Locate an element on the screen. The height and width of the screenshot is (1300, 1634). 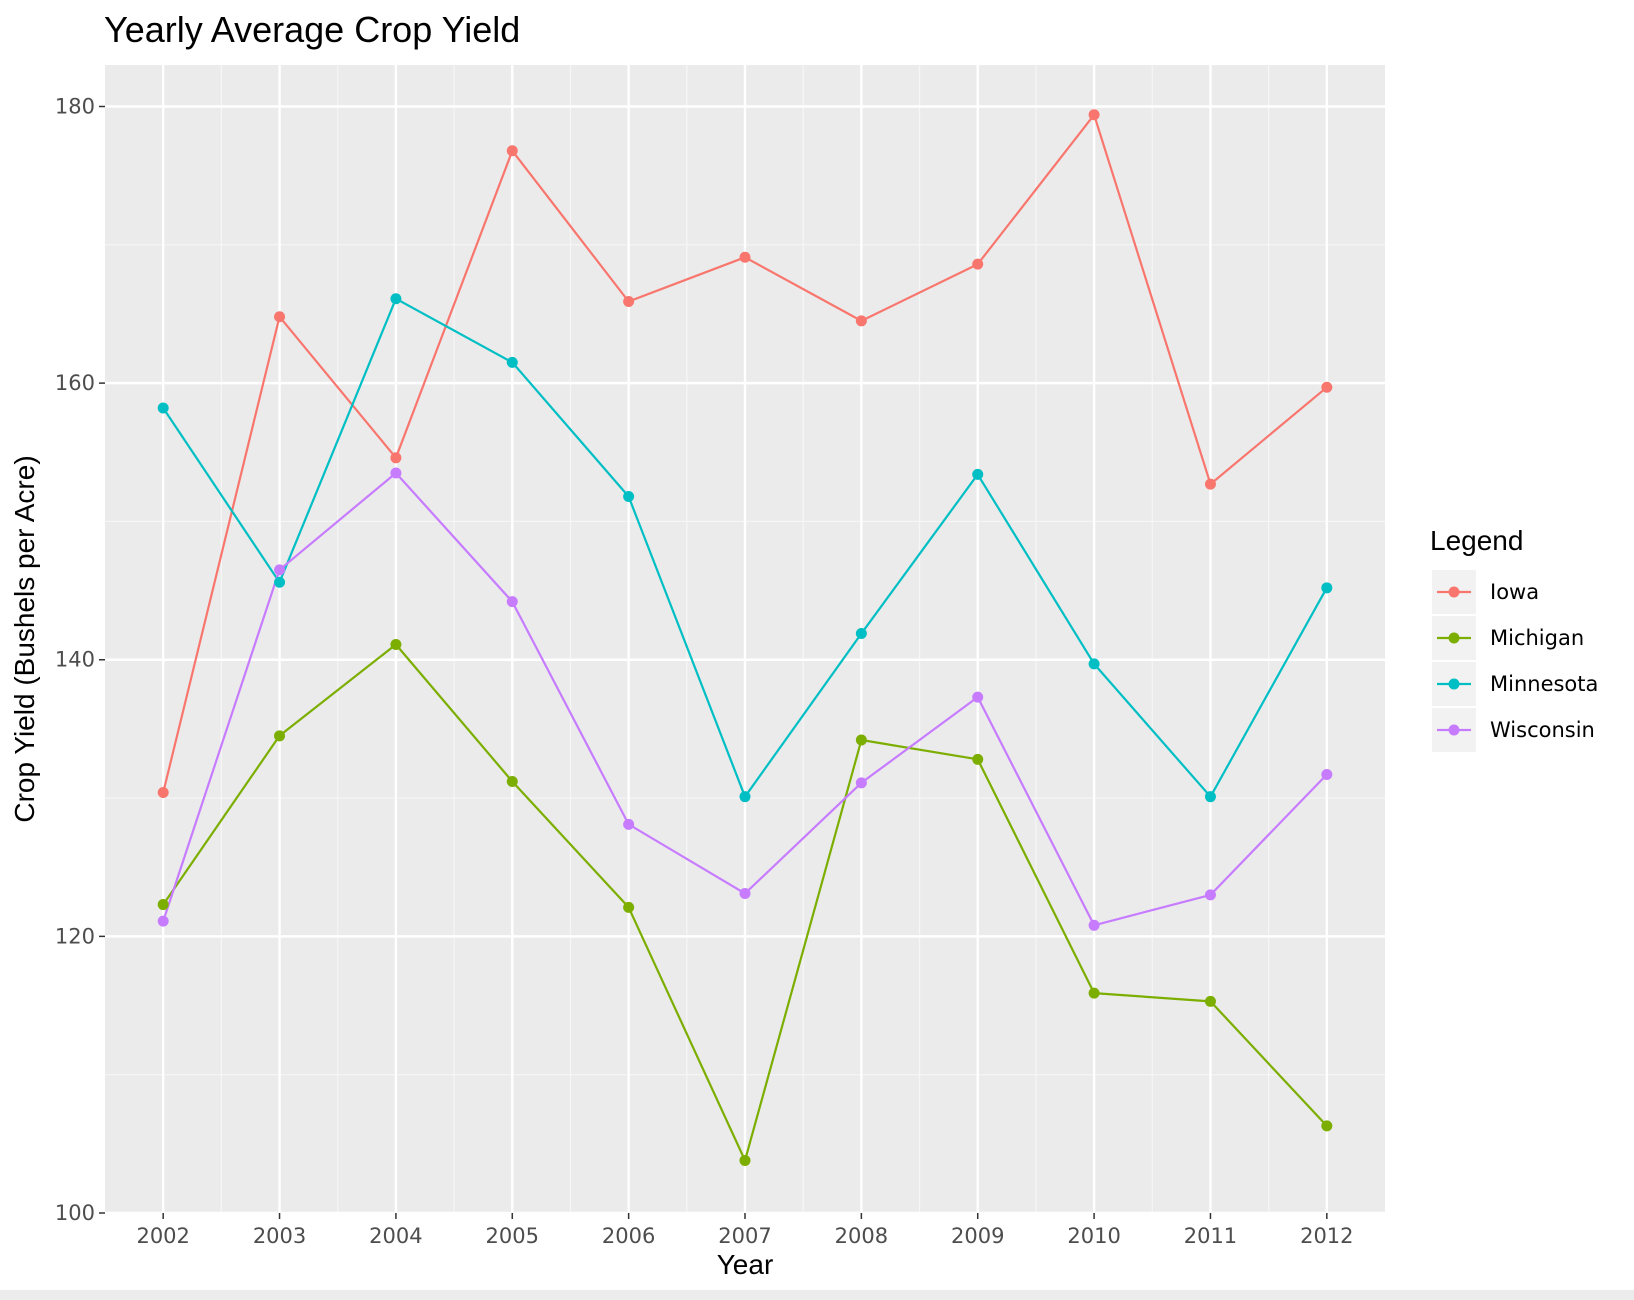
y-axis: 100 120 140 160 180 is located at coordinates (80, 659).